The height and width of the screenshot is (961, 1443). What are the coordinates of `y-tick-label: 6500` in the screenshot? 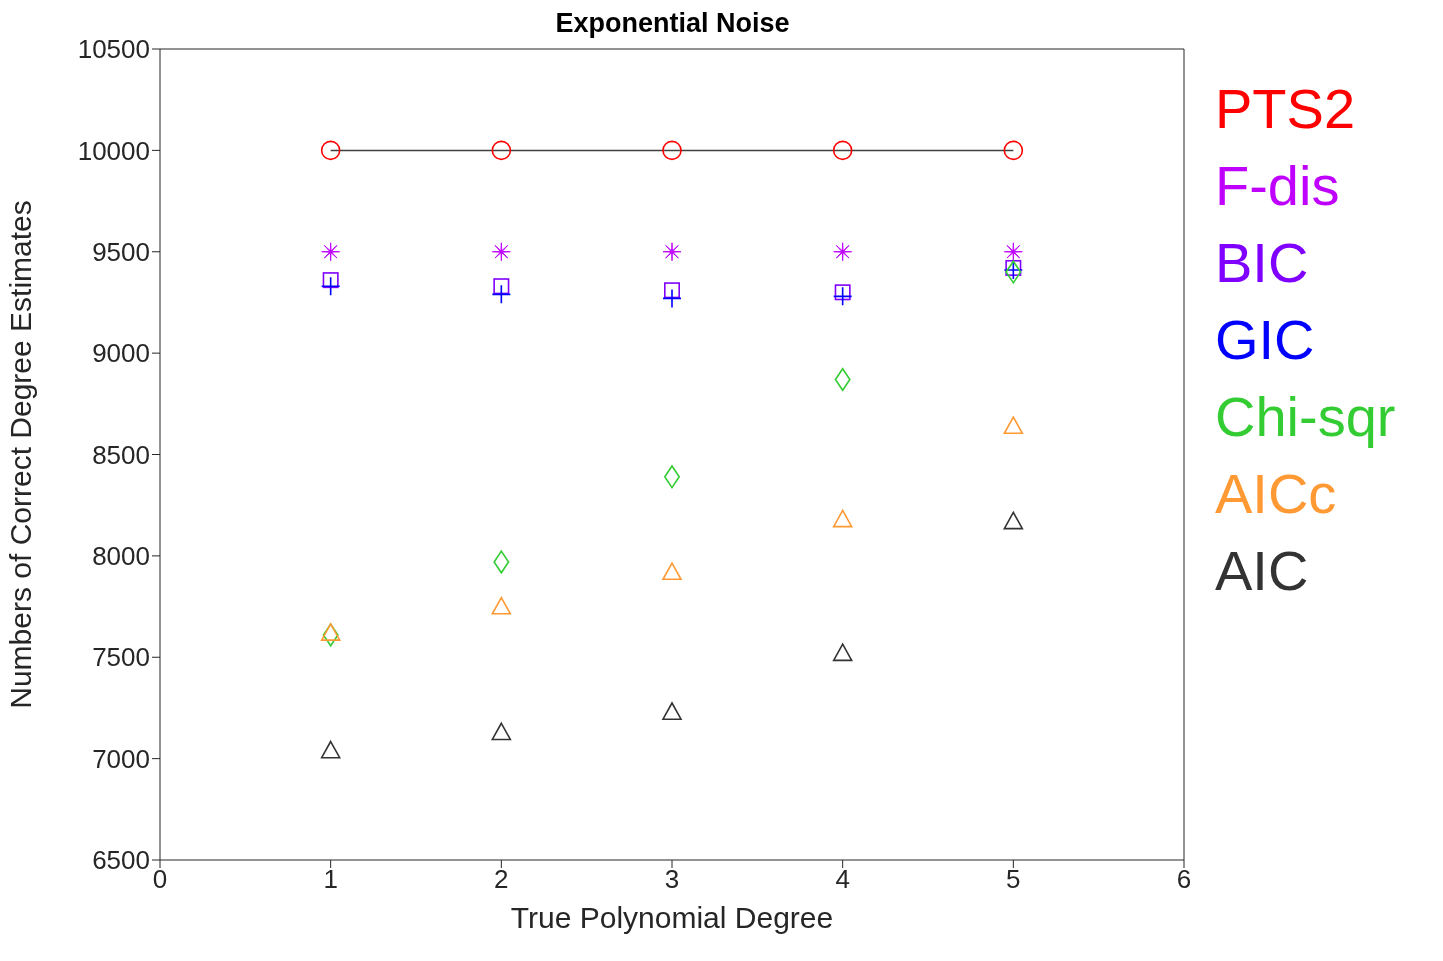 It's located at (121, 860).